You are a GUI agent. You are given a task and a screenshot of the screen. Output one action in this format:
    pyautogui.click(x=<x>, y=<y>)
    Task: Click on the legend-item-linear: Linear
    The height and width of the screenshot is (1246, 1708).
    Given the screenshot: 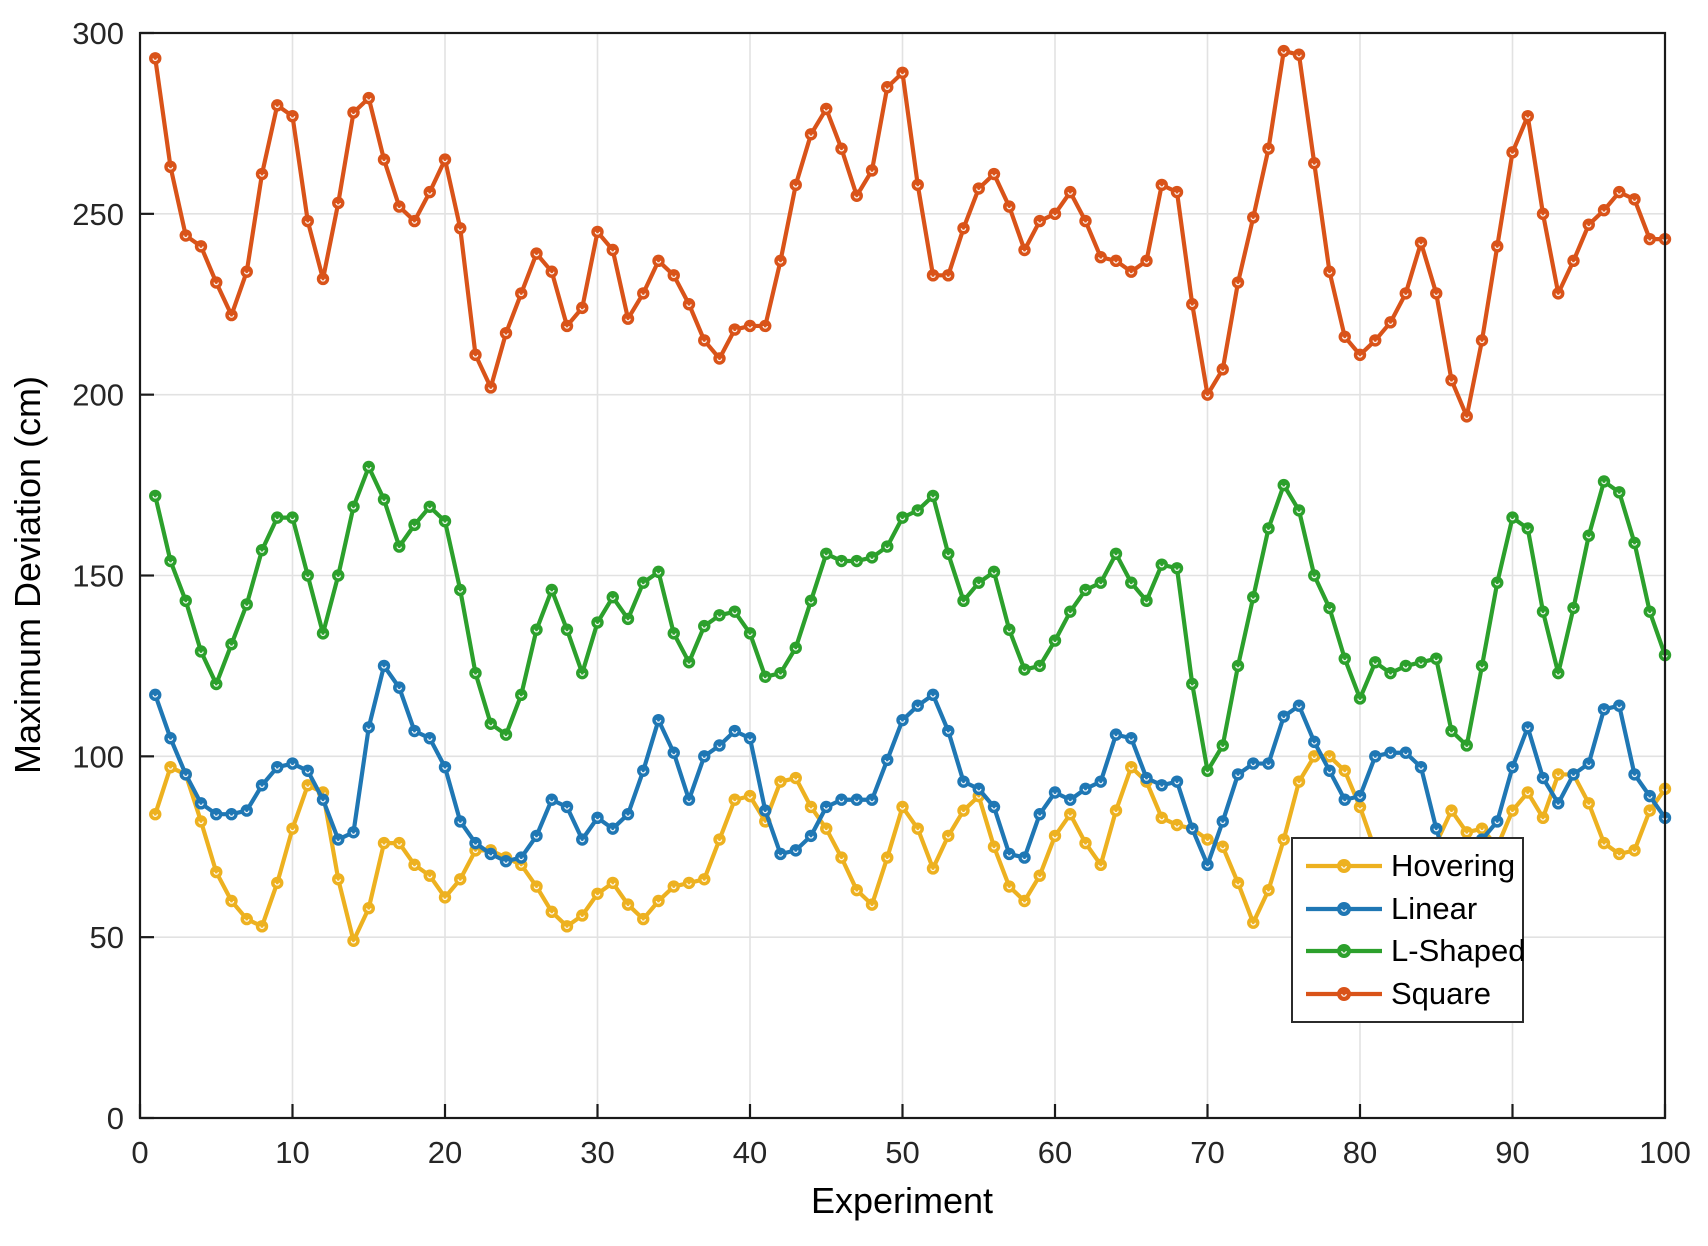 What is the action you would take?
    pyautogui.click(x=1407, y=909)
    